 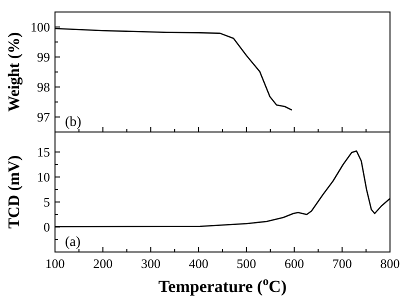 I want to click on y-tick-label: 0, so click(x=47, y=227).